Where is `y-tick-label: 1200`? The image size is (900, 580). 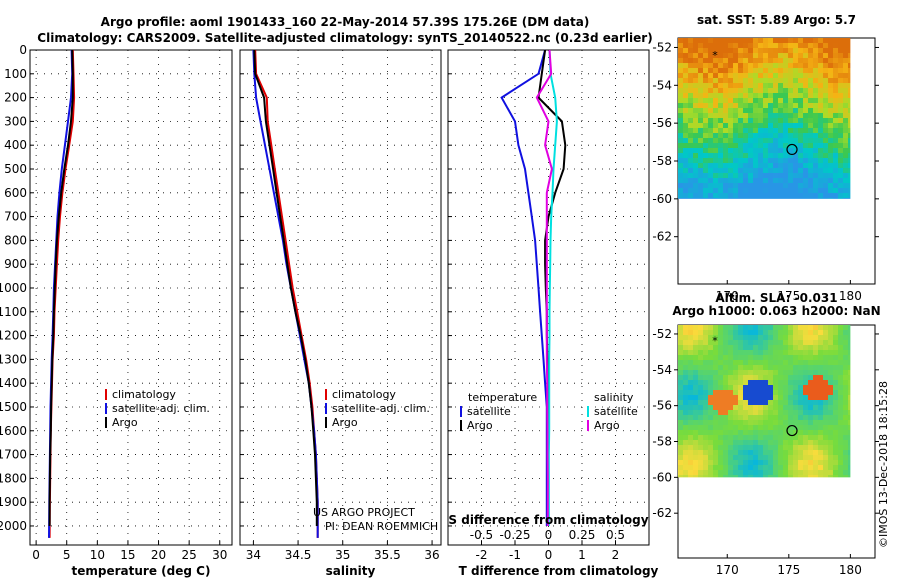 y-tick-label: 1200 is located at coordinates (13, 336).